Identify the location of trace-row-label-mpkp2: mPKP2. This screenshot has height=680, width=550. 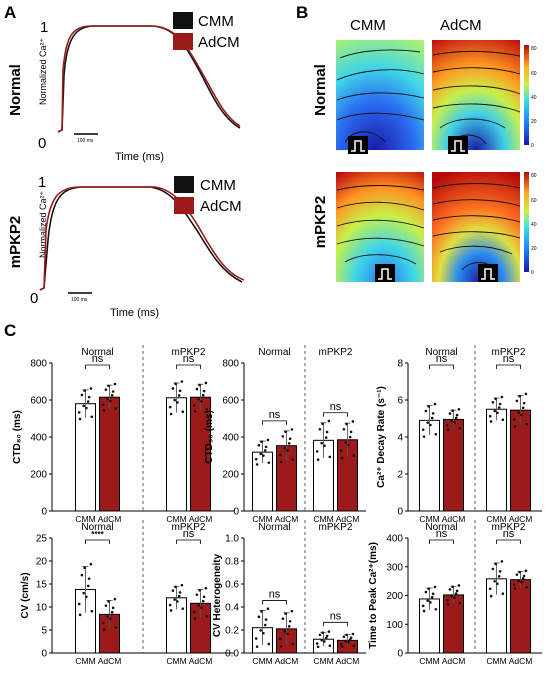
(15, 242).